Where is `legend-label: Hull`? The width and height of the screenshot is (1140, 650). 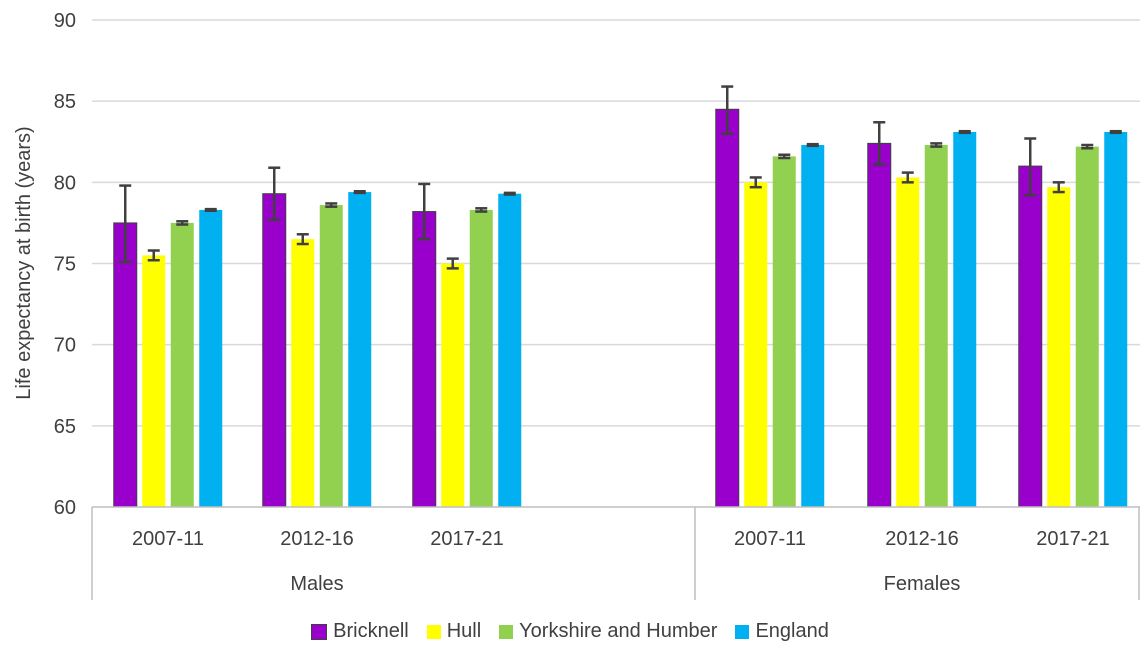
legend-label: Hull is located at coordinates (464, 631).